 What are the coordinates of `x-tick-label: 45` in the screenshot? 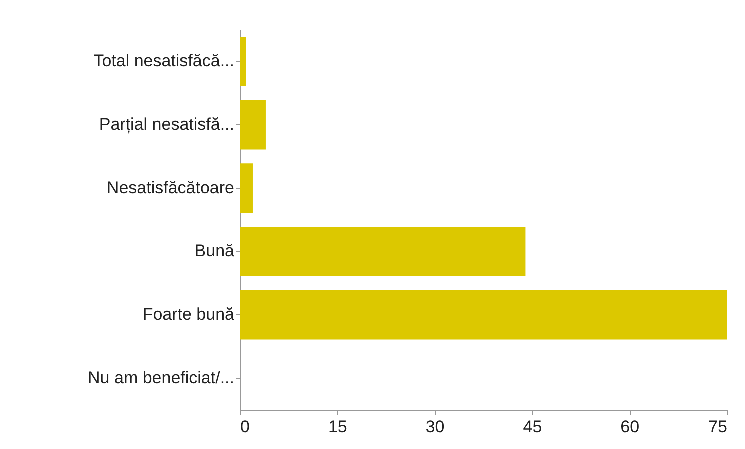 It's located at (532, 427).